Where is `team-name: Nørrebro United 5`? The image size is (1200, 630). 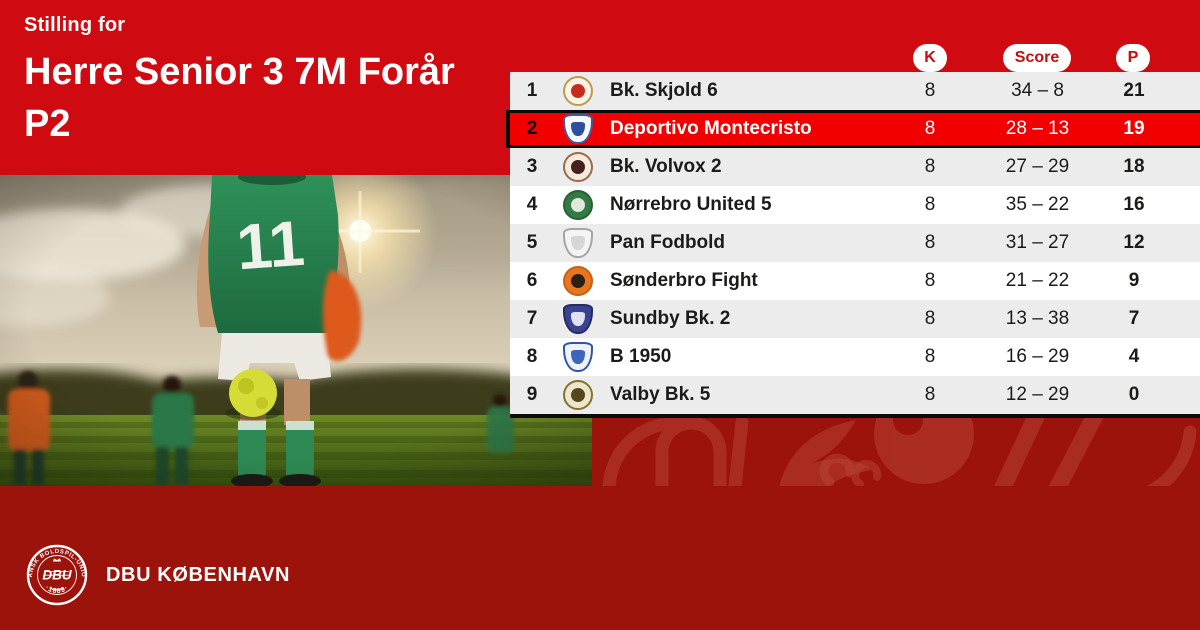 team-name: Nørrebro United 5 is located at coordinates (691, 204).